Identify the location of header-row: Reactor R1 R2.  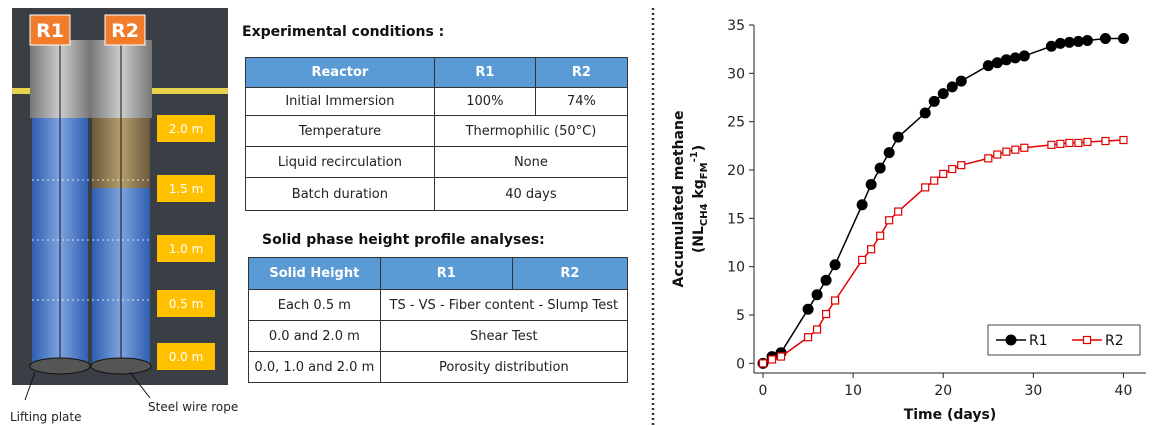
(437, 72).